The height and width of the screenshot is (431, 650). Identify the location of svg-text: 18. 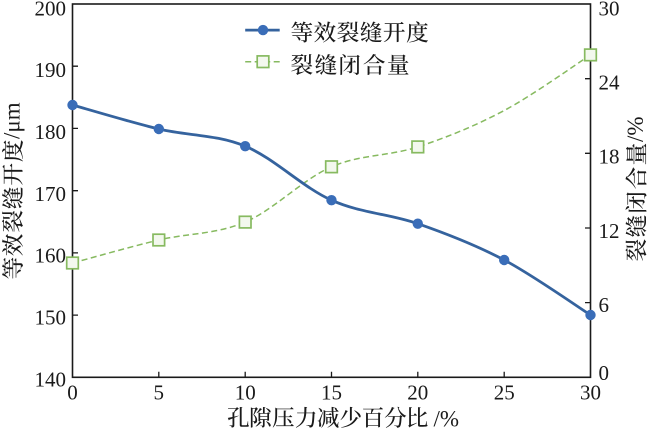
(609, 157).